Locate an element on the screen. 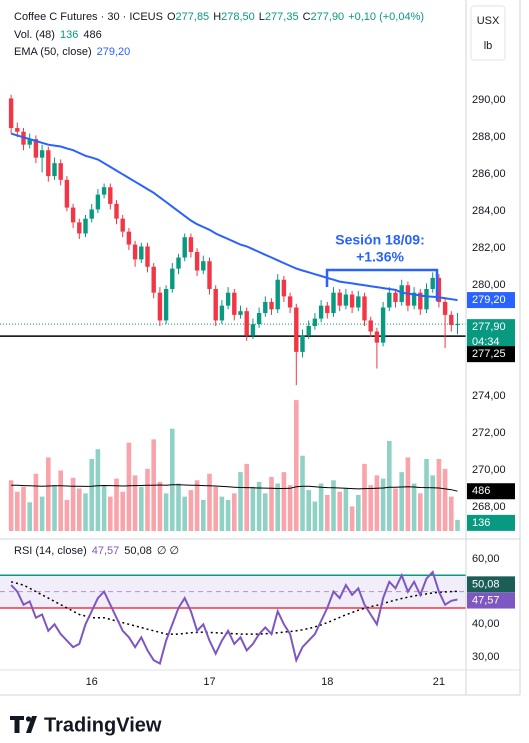 The image size is (529, 743). volume-value: 136 is located at coordinates (69, 35).